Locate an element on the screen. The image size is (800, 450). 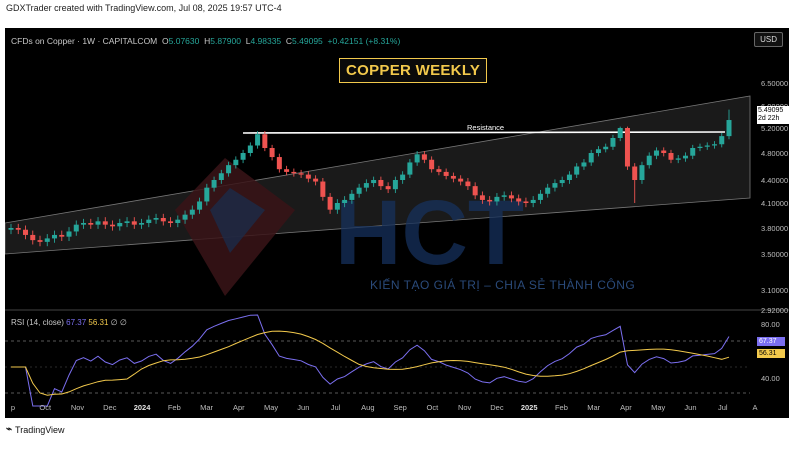
footer-branding: ⌁ TradingView is located at coordinates (35, 429).